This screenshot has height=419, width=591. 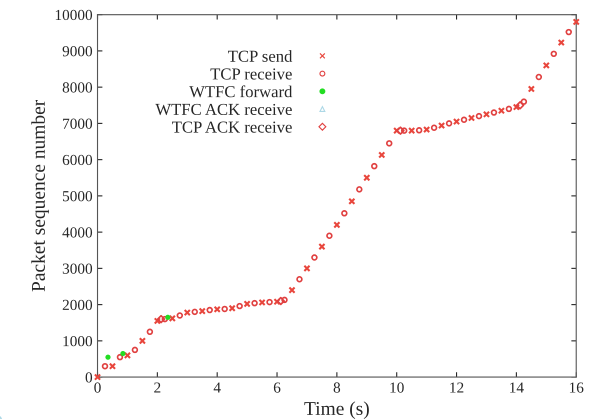 I want to click on legend-label: TCP send, so click(x=260, y=56).